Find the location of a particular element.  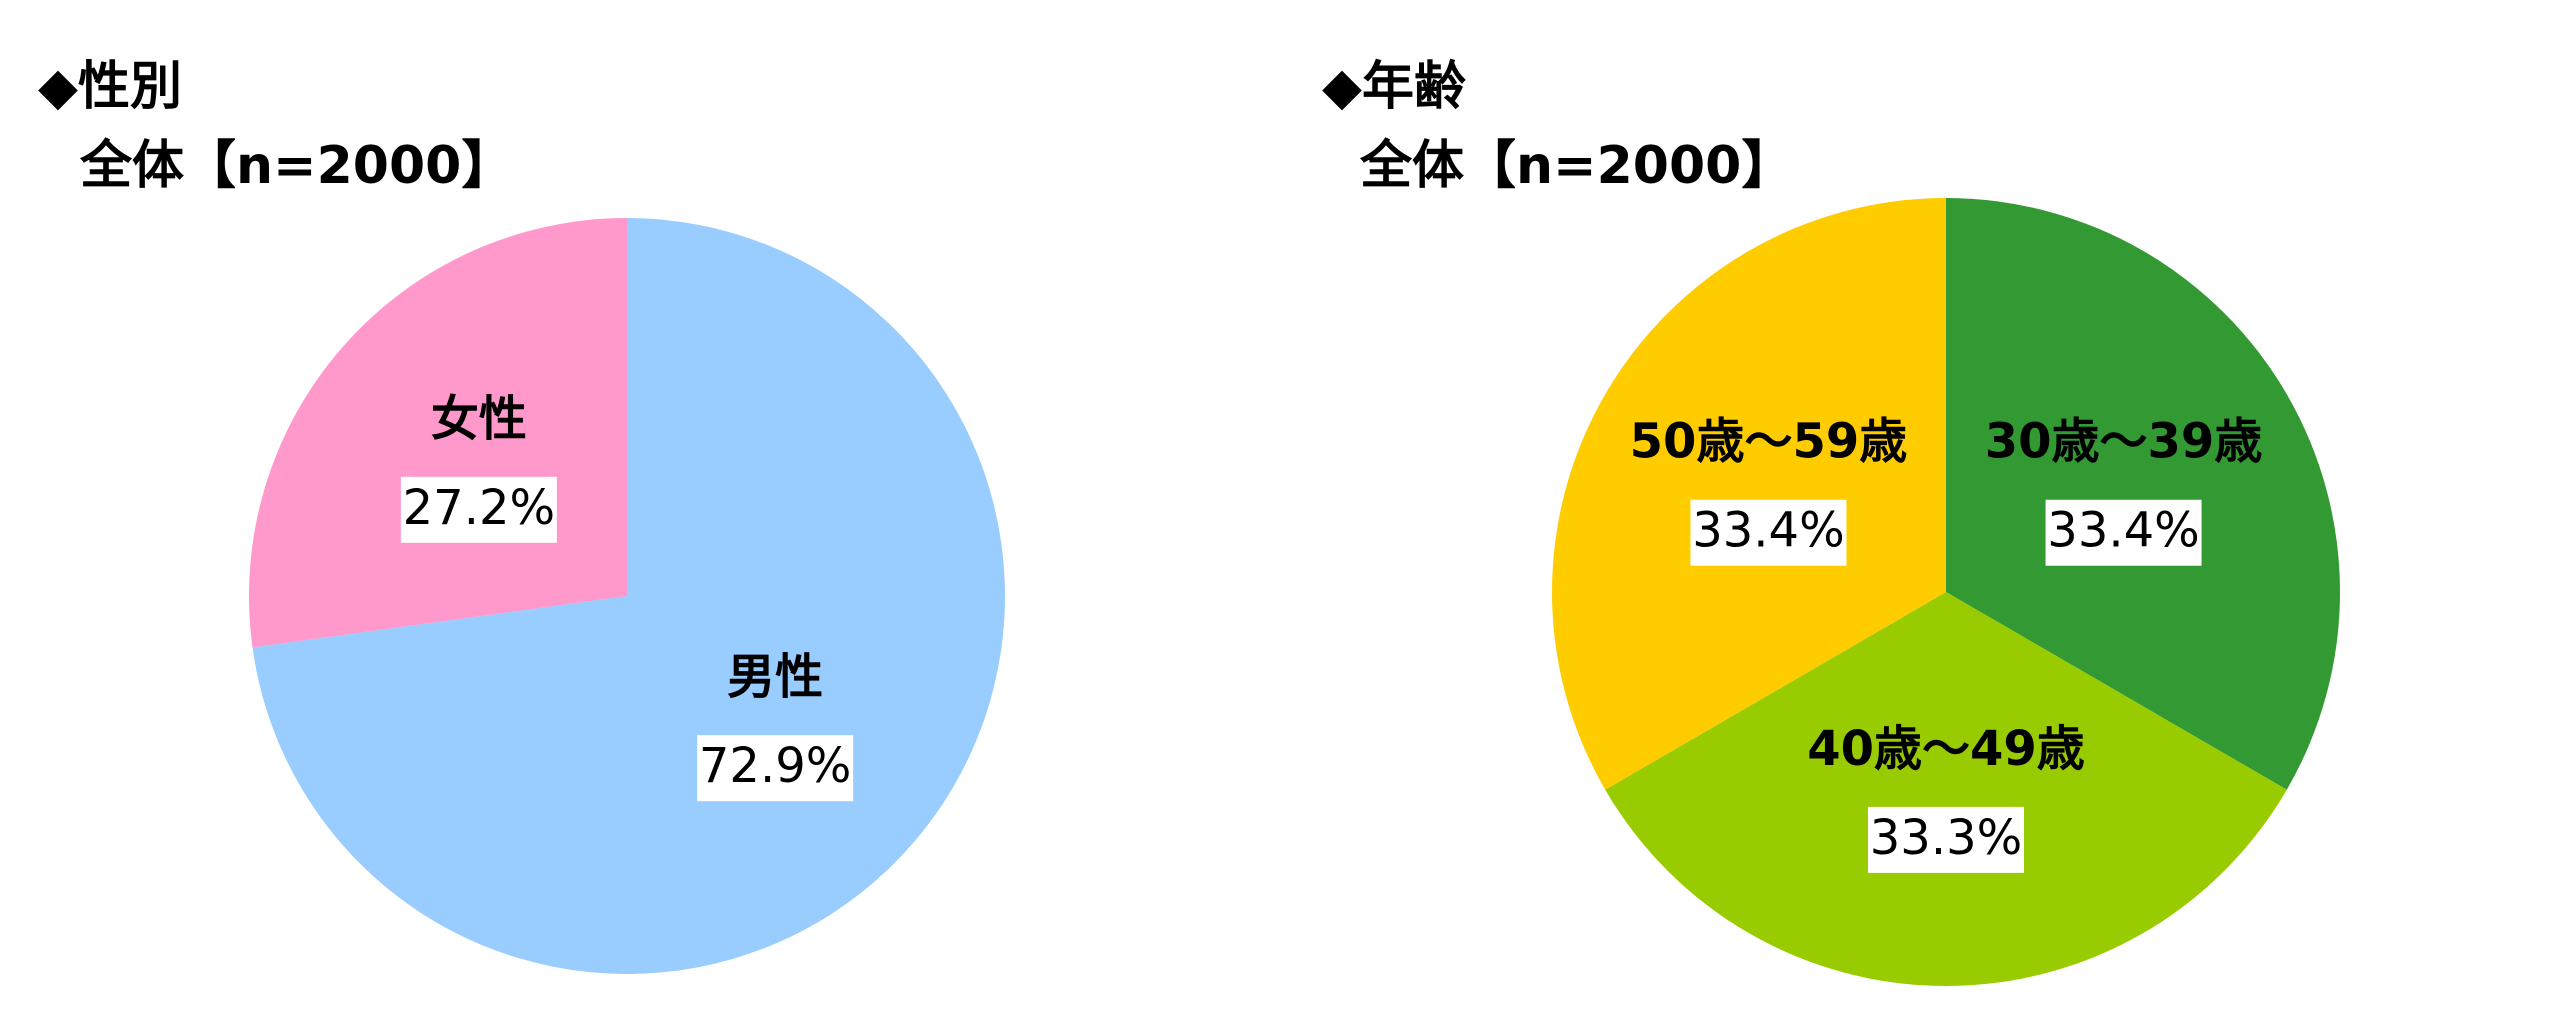

chart-title: ◆年齢 is located at coordinates (1394, 87).